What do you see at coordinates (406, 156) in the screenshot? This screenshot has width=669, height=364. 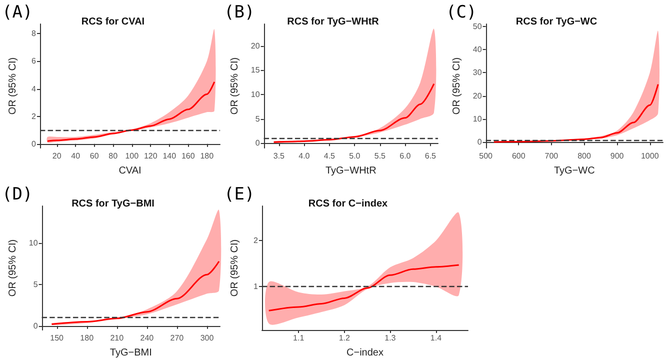 I see `x-tick-label: 6.0` at bounding box center [406, 156].